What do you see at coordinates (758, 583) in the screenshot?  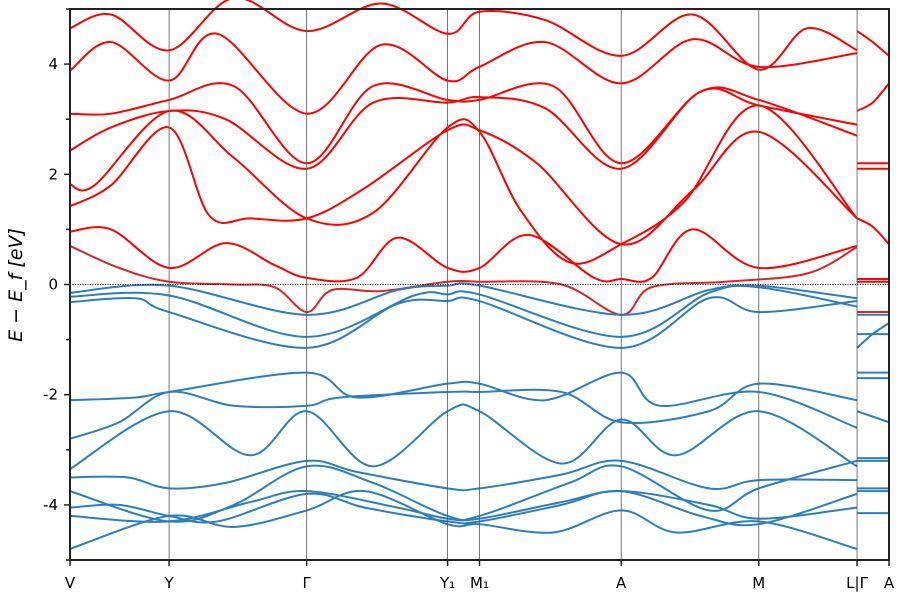 I see `x-tick-label: M` at bounding box center [758, 583].